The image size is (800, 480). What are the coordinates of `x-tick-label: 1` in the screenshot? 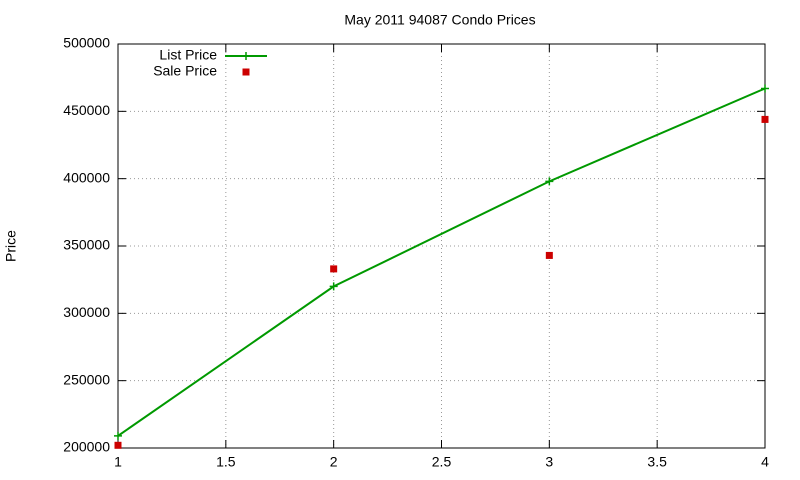 It's located at (118, 462).